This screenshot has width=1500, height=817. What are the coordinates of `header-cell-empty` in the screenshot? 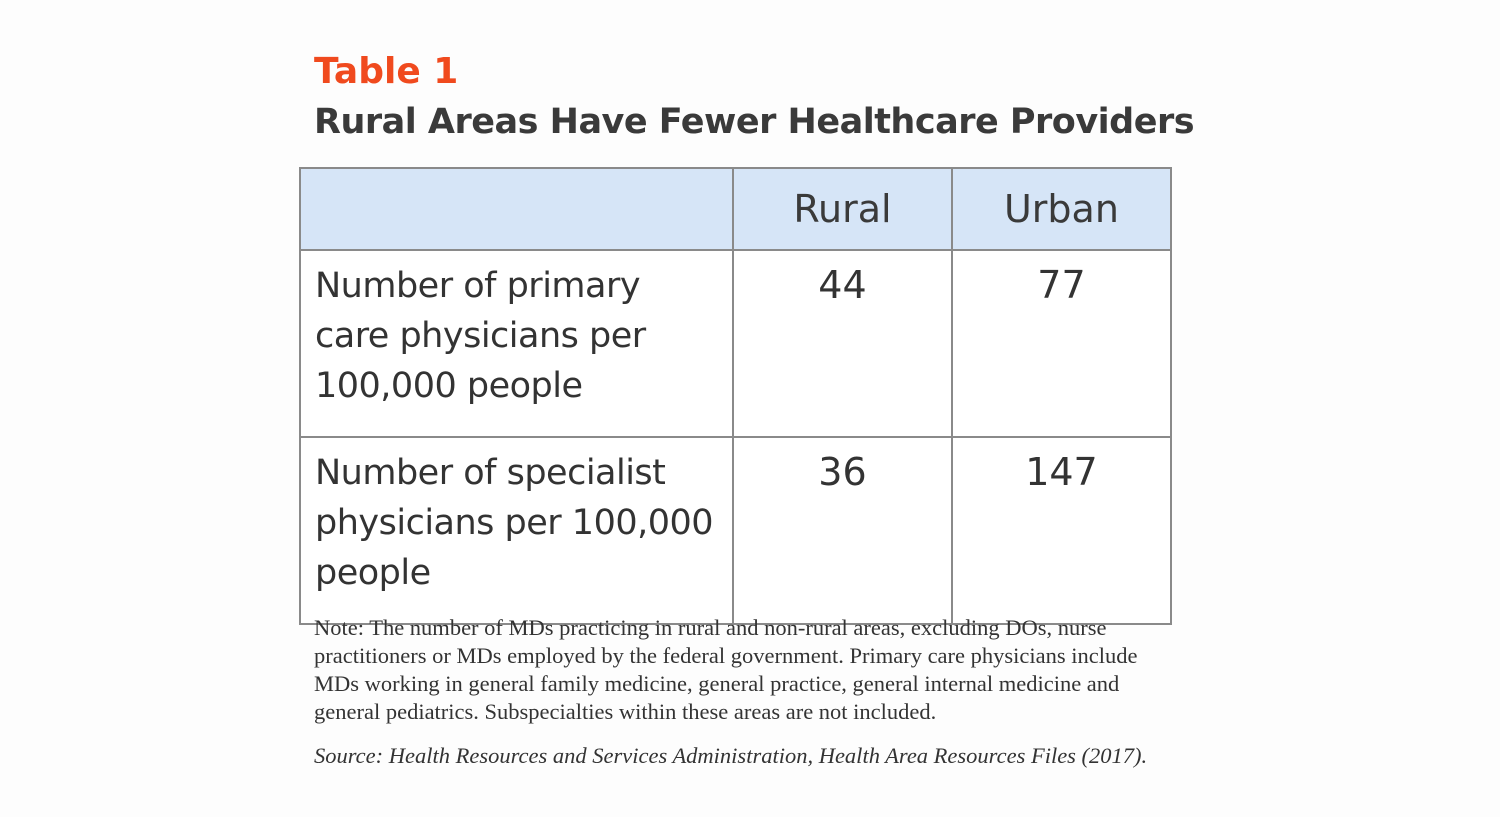 It's located at (516, 209).